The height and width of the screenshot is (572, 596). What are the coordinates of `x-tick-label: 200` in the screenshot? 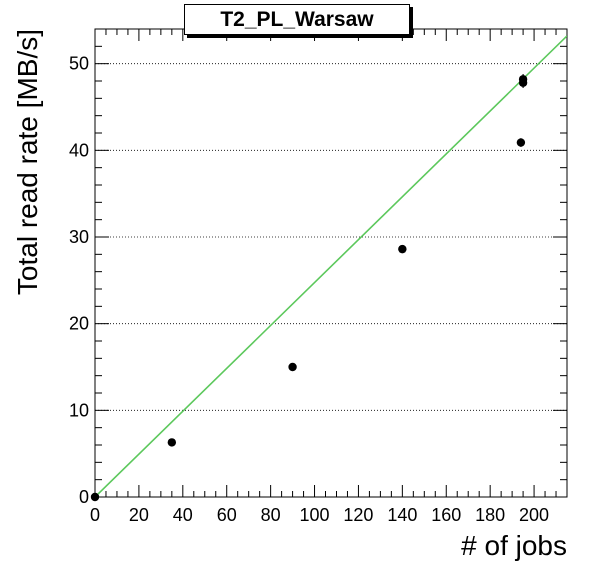 It's located at (534, 515).